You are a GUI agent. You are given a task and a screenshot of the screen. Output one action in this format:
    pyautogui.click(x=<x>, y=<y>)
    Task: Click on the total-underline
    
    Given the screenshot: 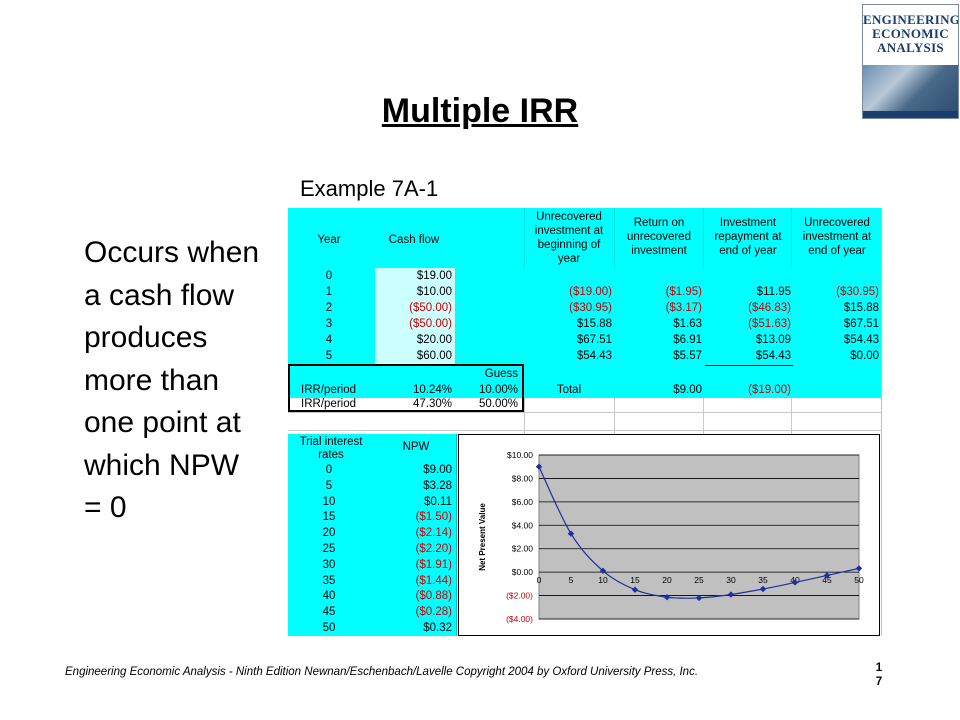 What is the action you would take?
    pyautogui.click(x=749, y=365)
    